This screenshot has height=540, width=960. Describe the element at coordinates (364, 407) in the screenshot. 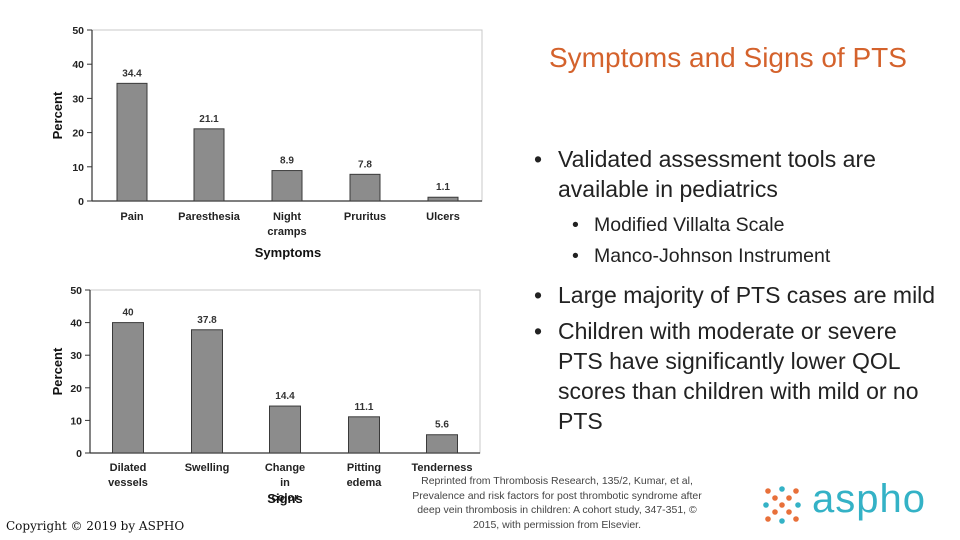

I see `data-label: 11.1` at that location.